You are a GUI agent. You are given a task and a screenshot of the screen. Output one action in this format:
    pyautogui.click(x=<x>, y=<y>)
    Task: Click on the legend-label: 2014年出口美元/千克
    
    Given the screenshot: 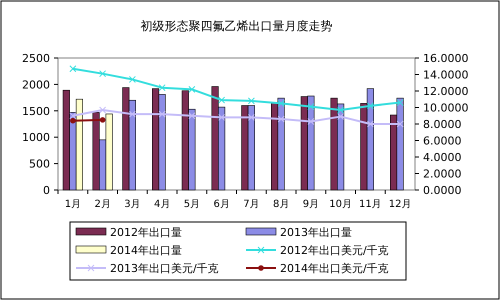 What is the action you would take?
    pyautogui.click(x=334, y=268)
    